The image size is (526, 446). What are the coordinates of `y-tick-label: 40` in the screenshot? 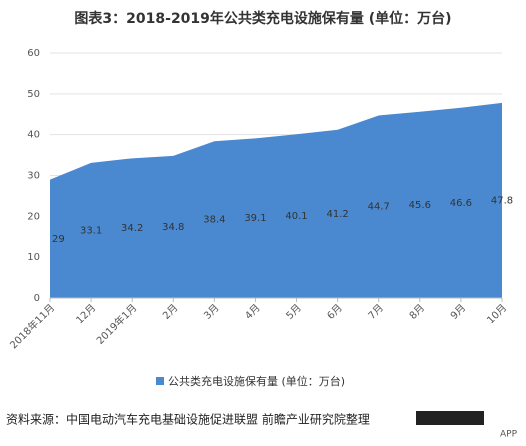 It's located at (33, 135).